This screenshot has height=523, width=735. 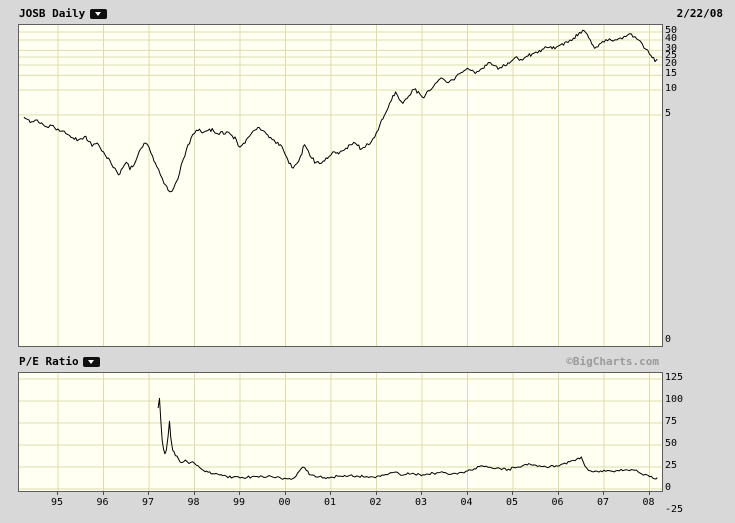 I want to click on x-year-label: 00, so click(x=284, y=502).